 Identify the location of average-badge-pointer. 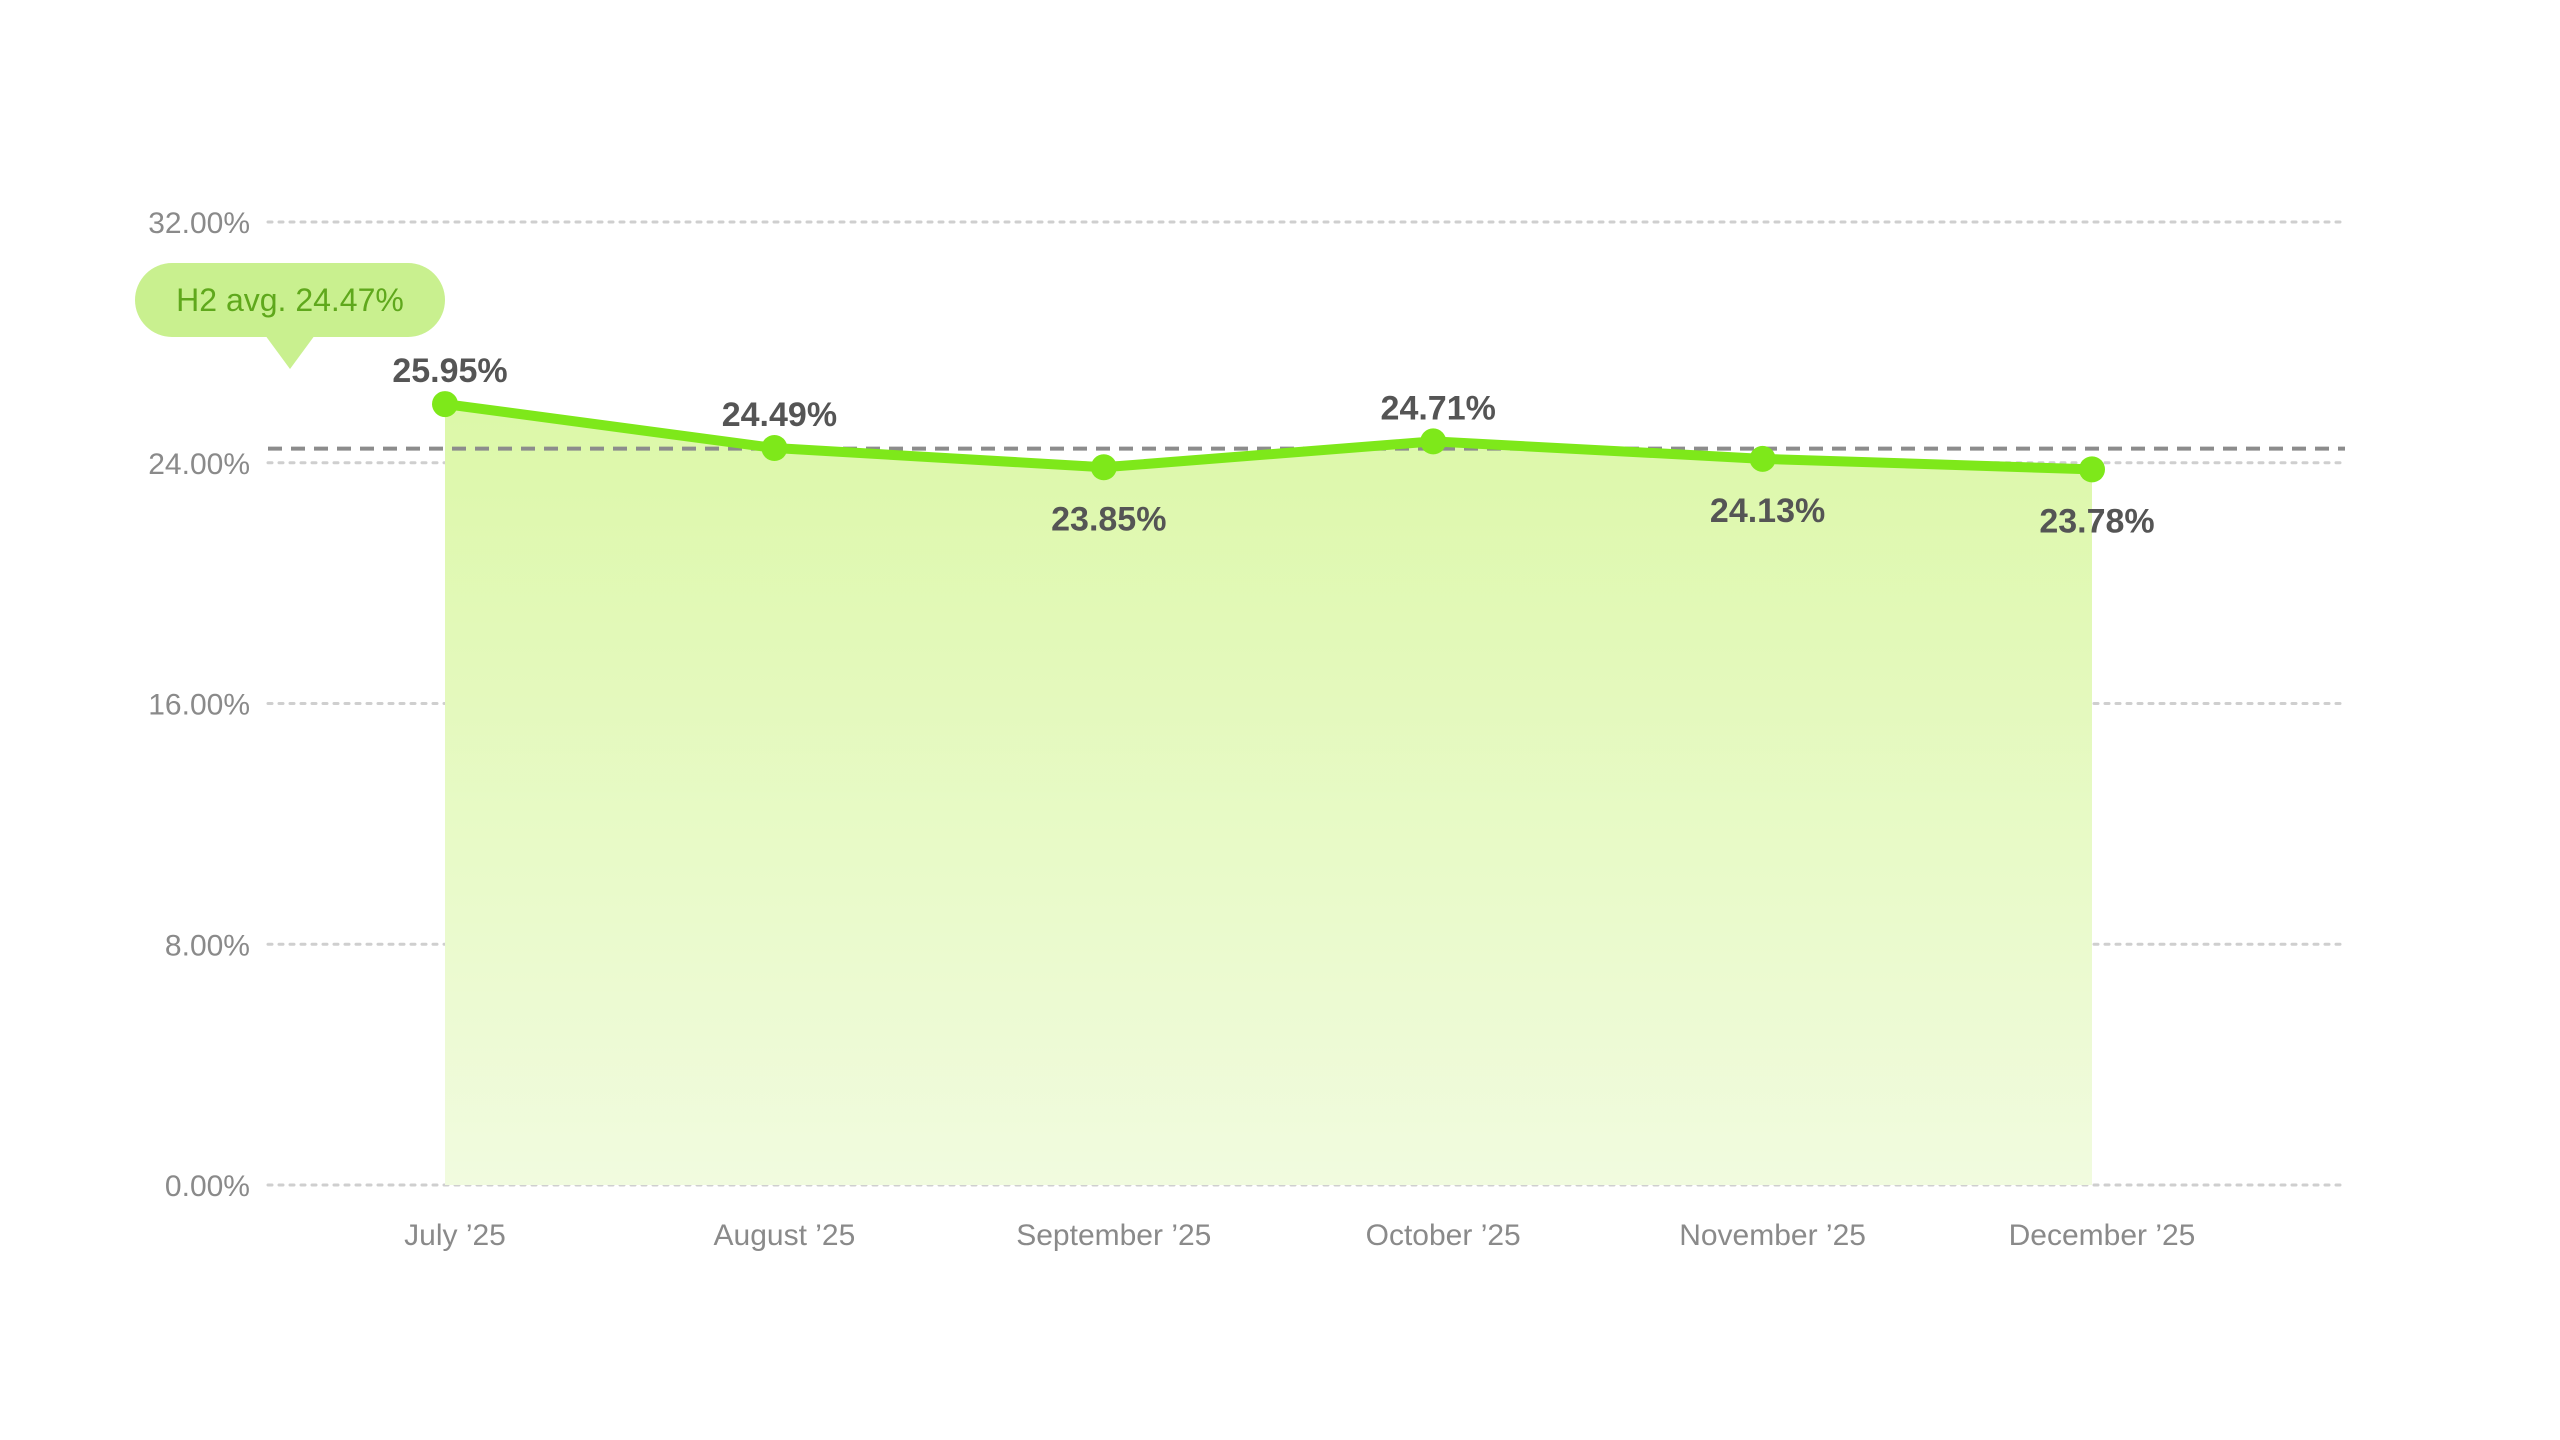
(290, 352).